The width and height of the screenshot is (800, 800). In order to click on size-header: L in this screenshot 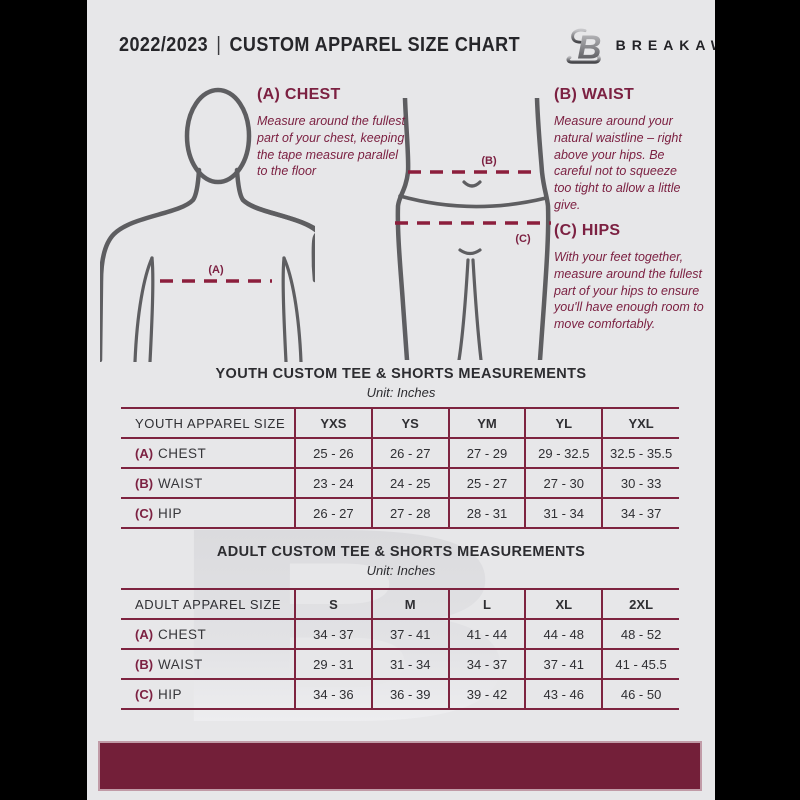, I will do `click(486, 604)`.